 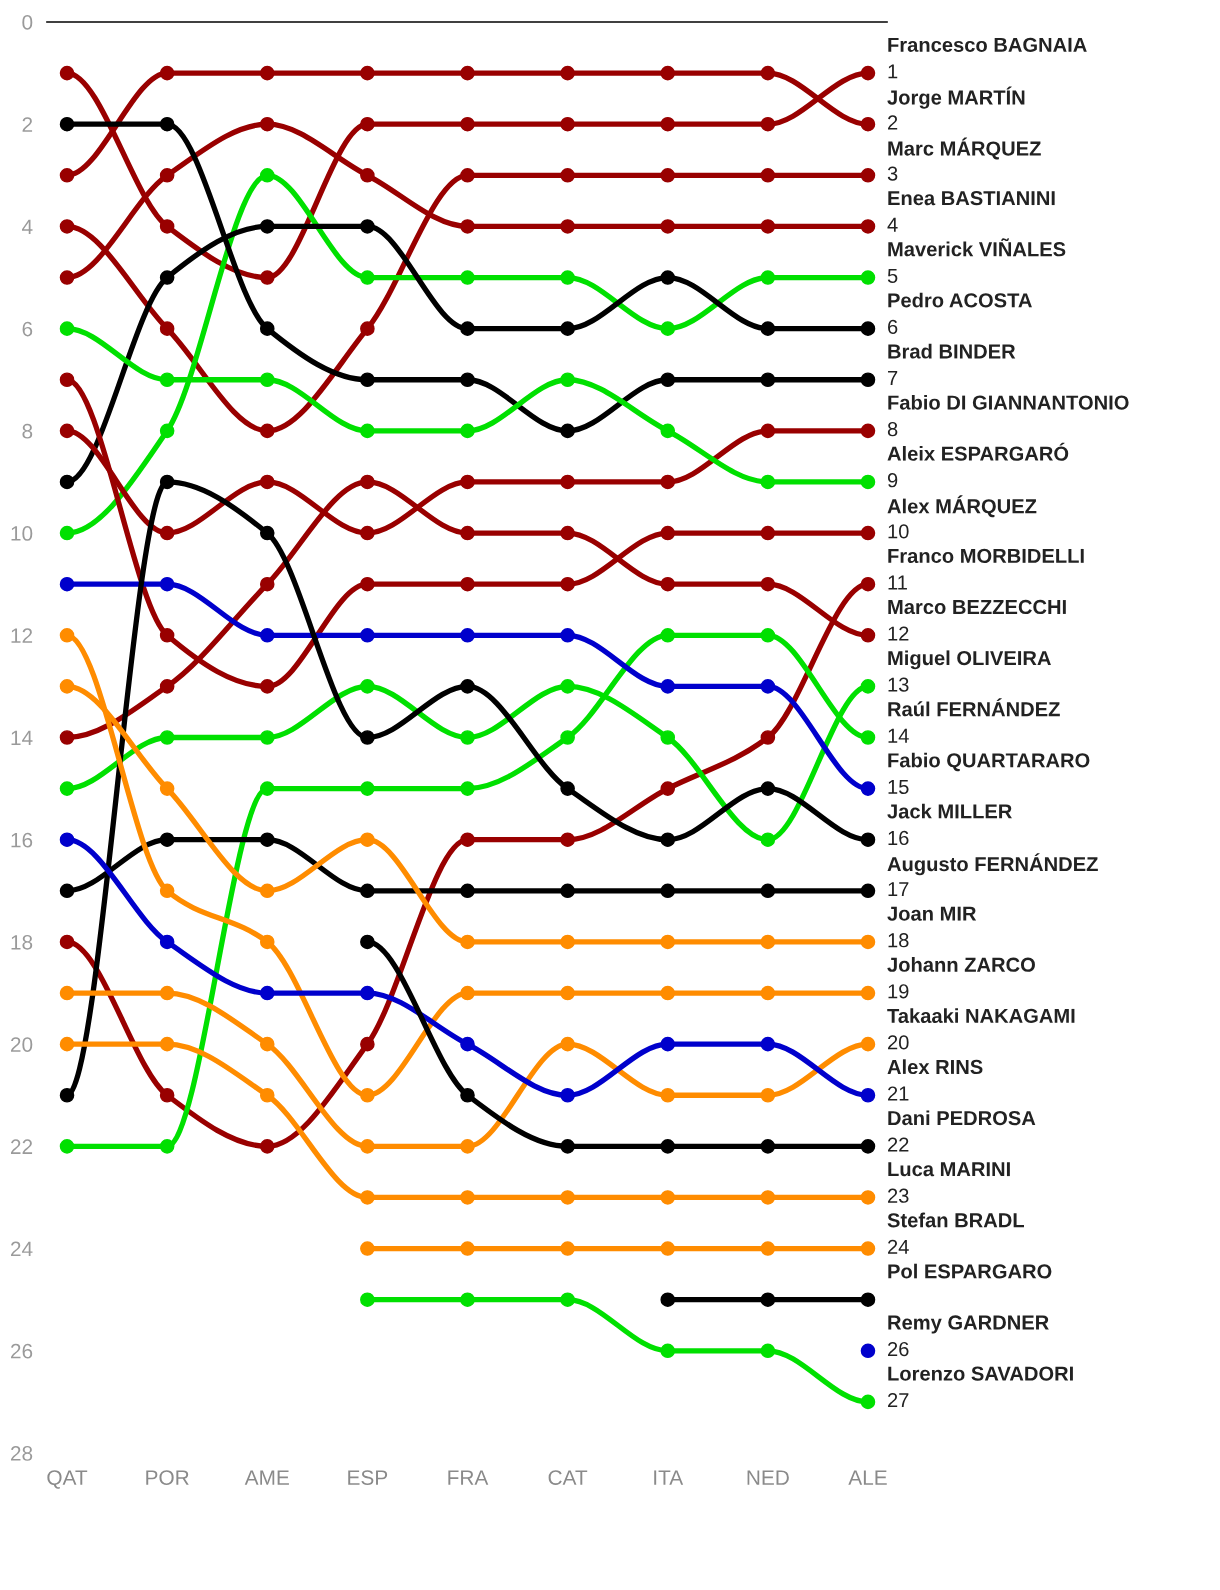 What do you see at coordinates (898, 1144) in the screenshot?
I see `data-label: 22` at bounding box center [898, 1144].